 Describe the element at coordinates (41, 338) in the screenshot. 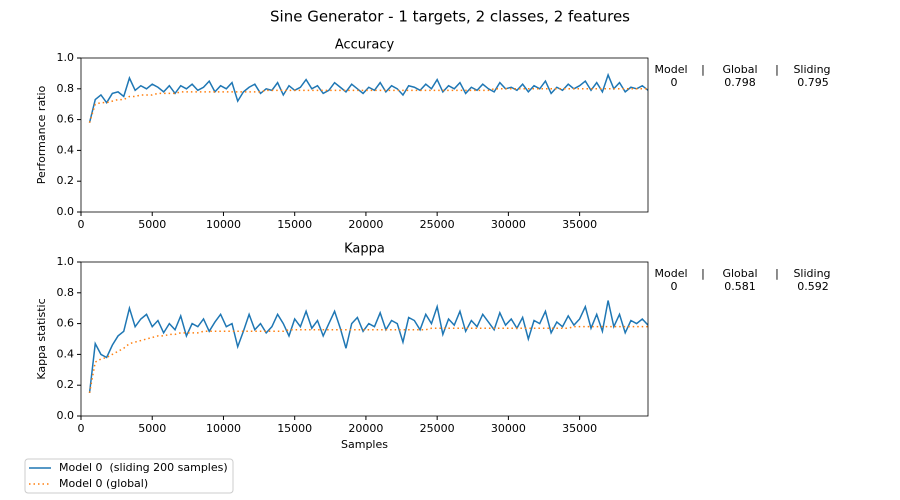

I see `y-axis-label: Kappa statistic` at that location.